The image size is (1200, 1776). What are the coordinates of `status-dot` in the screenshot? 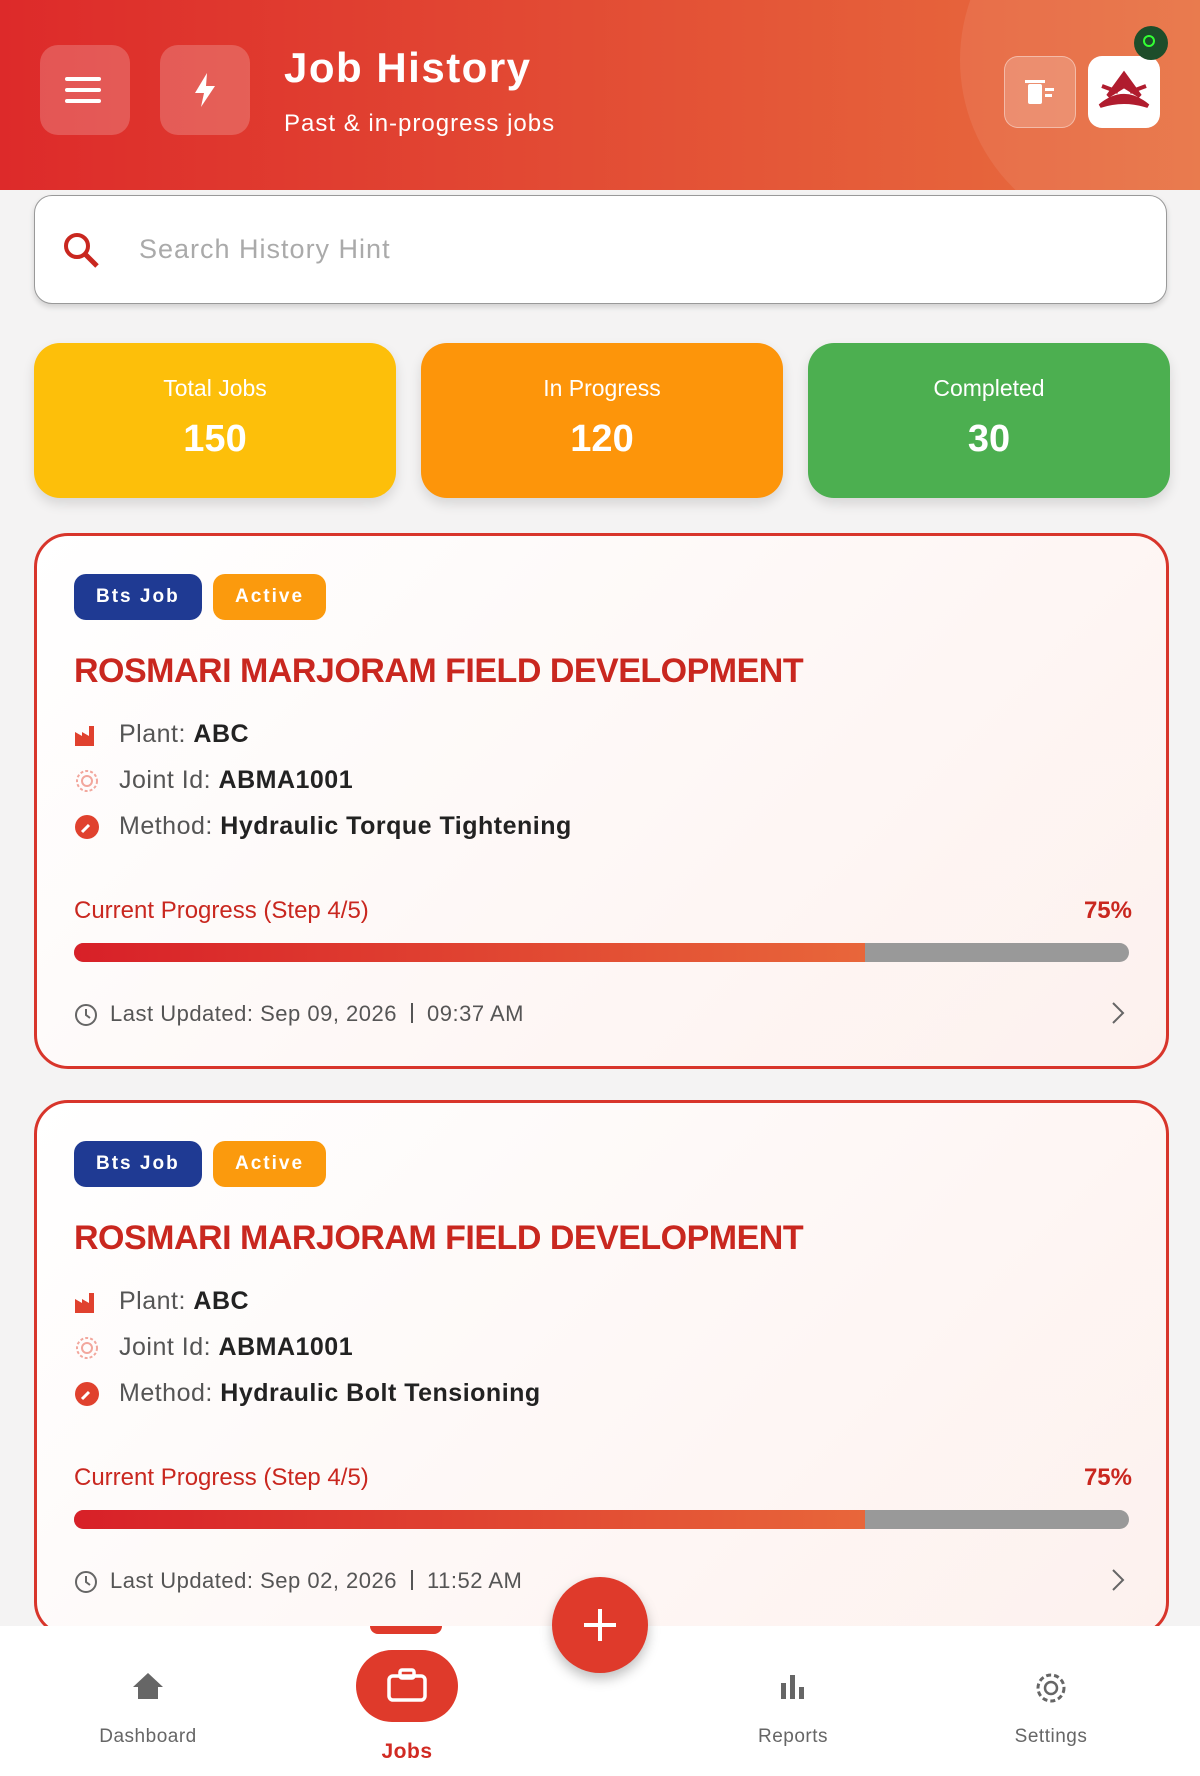 It's located at (1151, 43).